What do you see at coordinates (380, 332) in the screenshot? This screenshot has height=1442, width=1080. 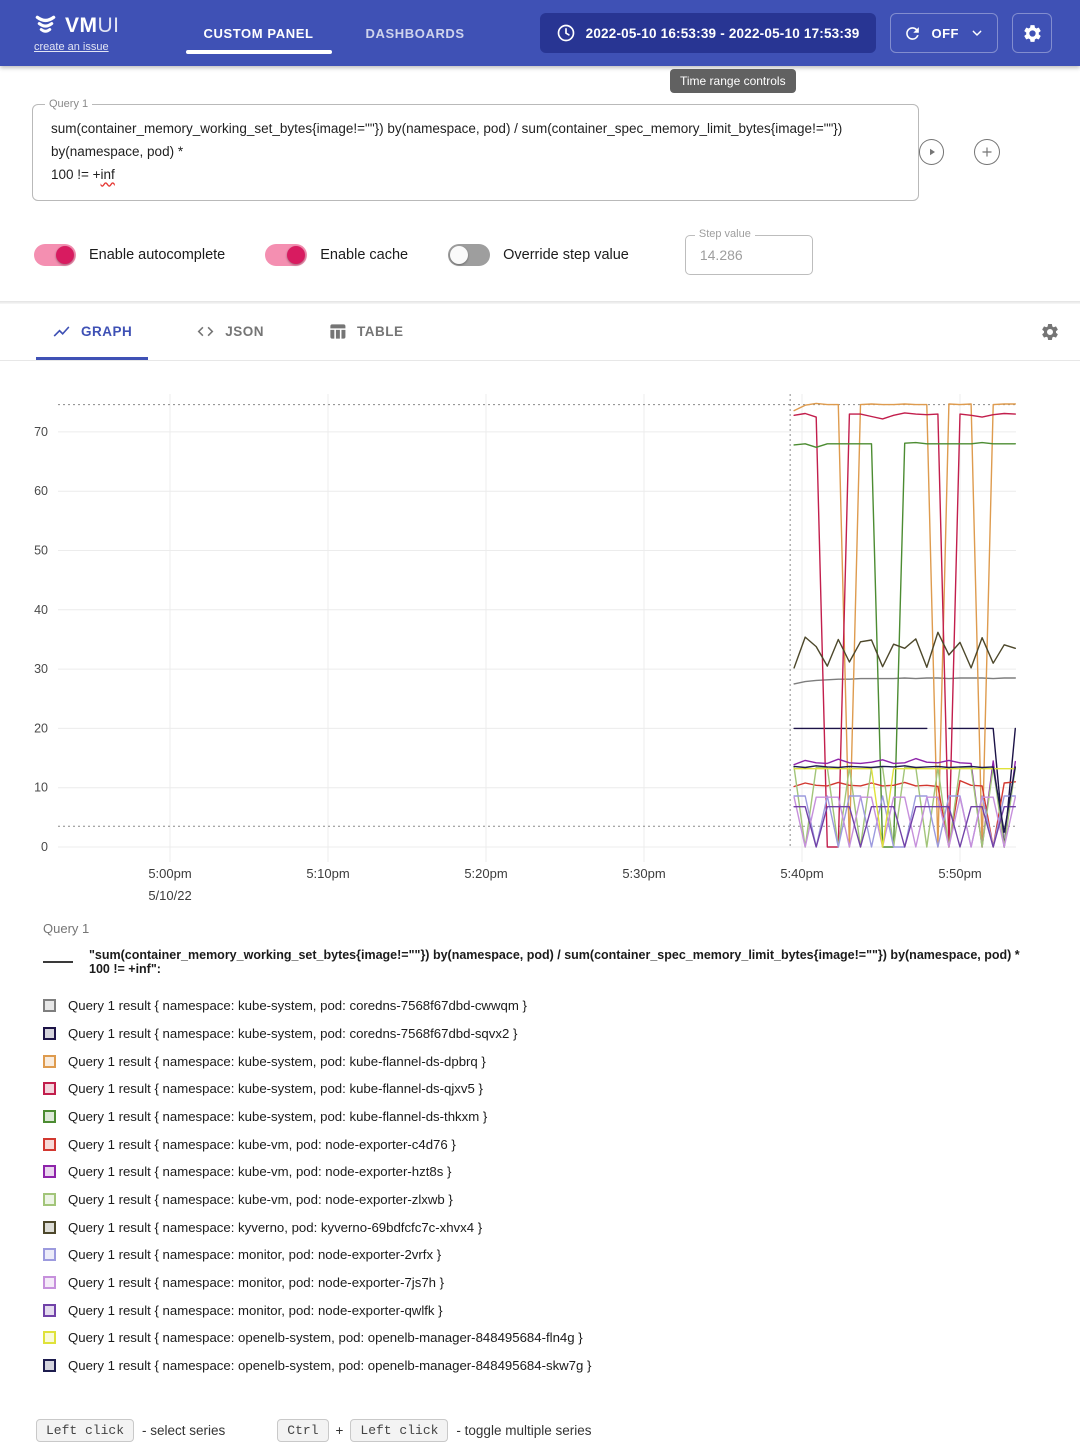 I see `tab-table-label: TABLE` at bounding box center [380, 332].